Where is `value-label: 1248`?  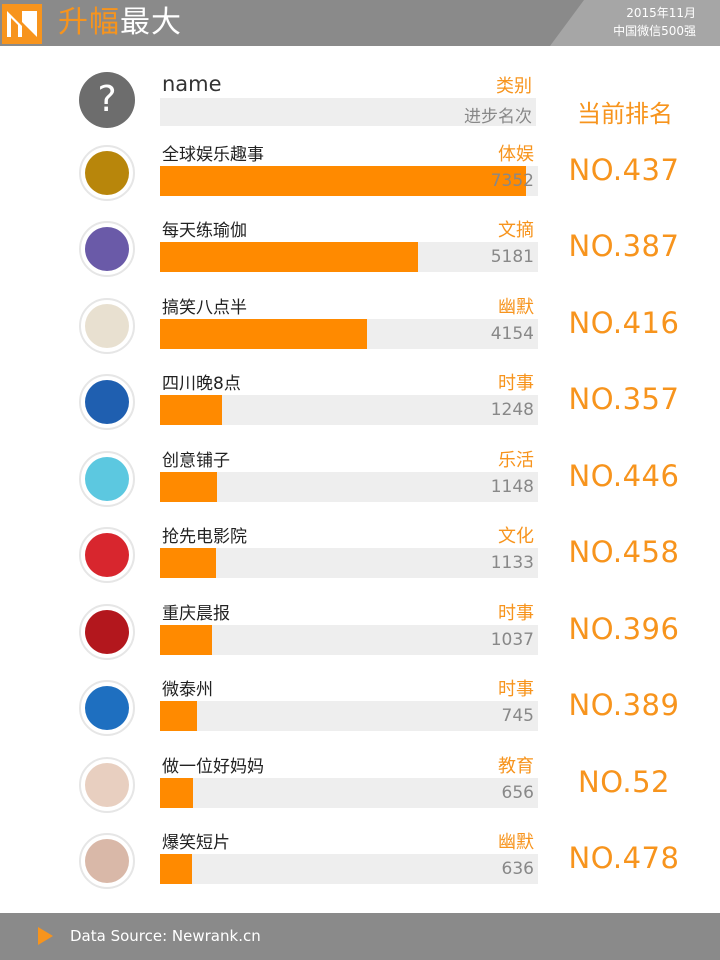
value-label: 1248 is located at coordinates (512, 410).